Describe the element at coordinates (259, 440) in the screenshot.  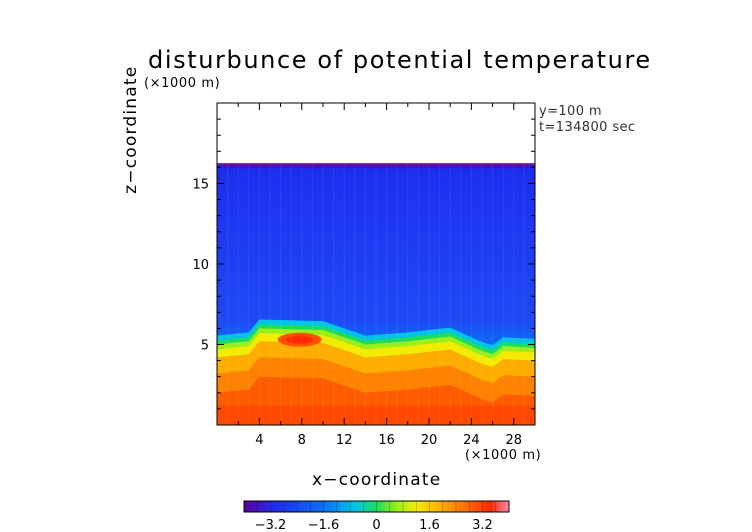
I see `x-tick-label: 4` at that location.